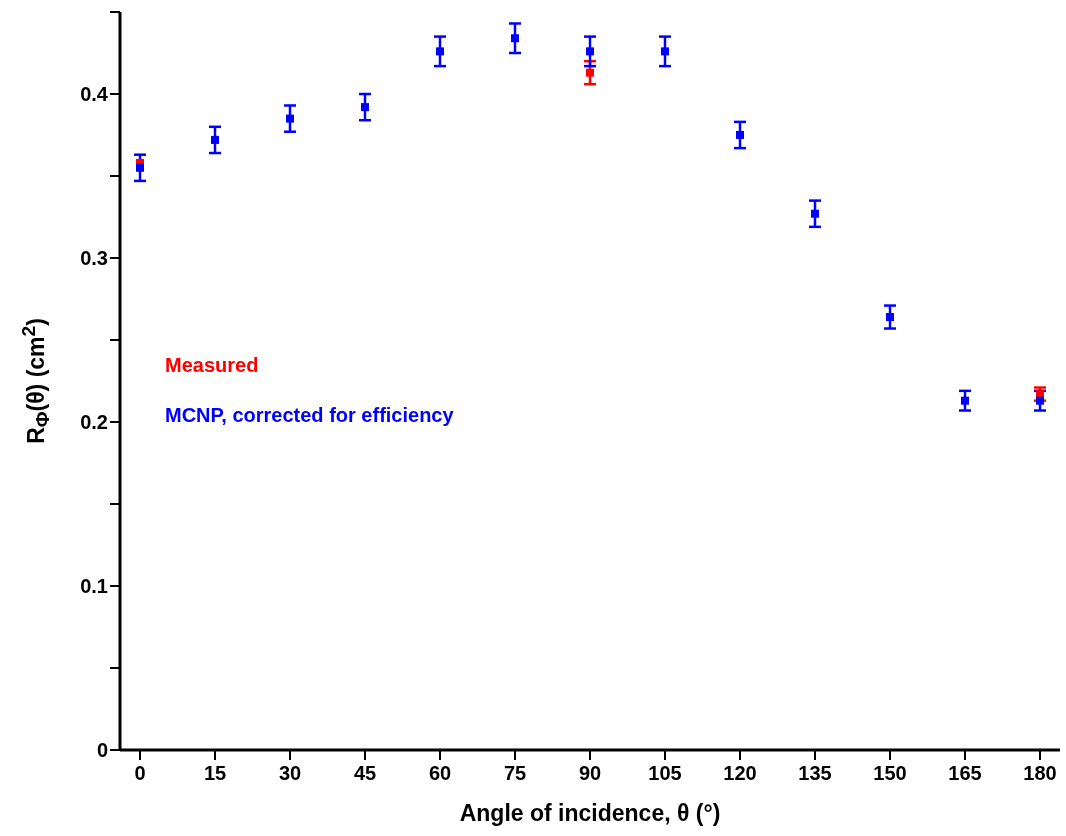 This screenshot has width=1066, height=836. I want to click on text: MCNP, corrected for efficiency, so click(309, 415).